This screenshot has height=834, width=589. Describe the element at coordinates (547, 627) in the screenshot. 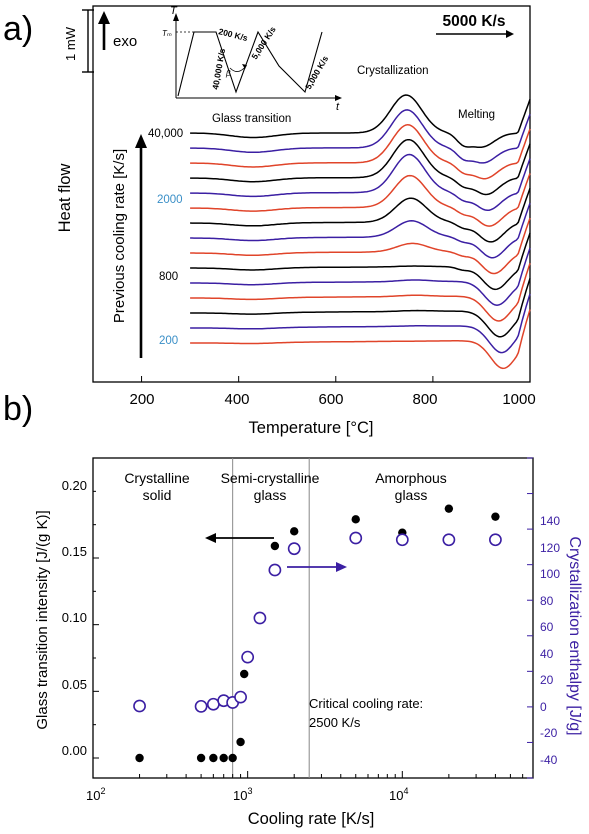

I see `right-tick: 60` at that location.